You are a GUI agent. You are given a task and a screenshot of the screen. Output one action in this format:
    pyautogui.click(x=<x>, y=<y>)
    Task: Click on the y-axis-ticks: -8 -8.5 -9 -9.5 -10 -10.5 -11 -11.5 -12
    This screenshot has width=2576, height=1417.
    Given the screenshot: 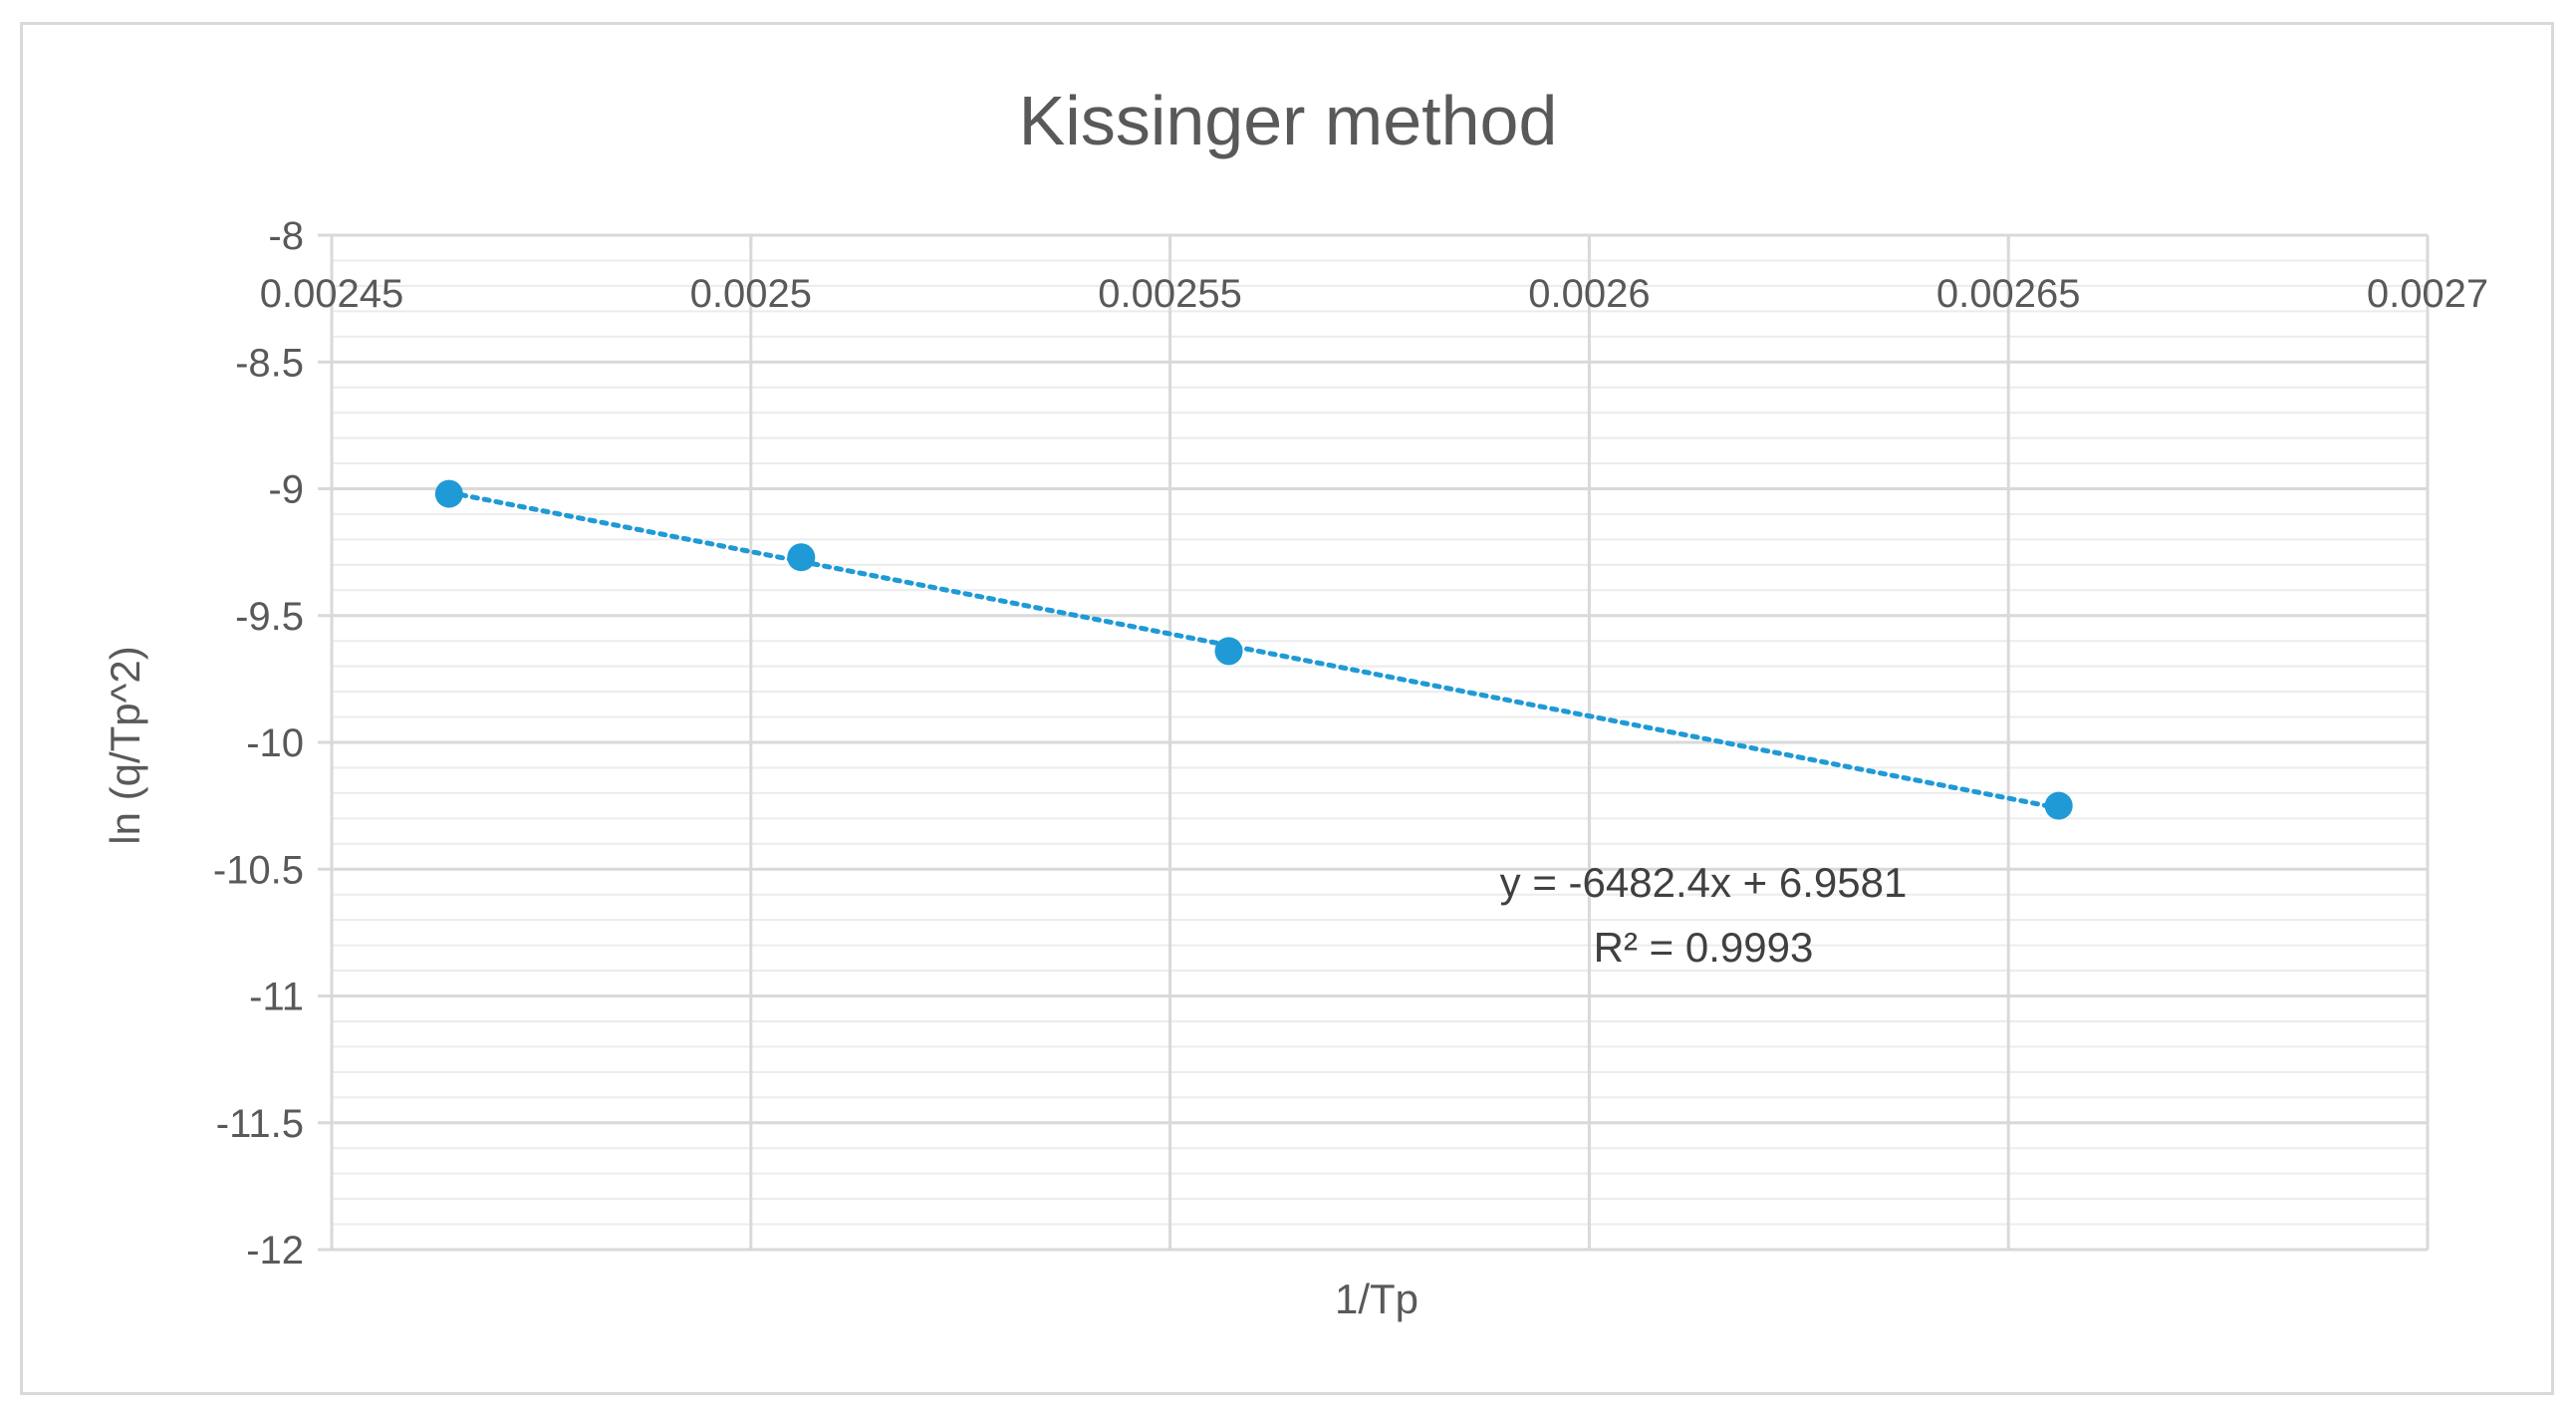 What is the action you would take?
    pyautogui.click(x=258, y=743)
    